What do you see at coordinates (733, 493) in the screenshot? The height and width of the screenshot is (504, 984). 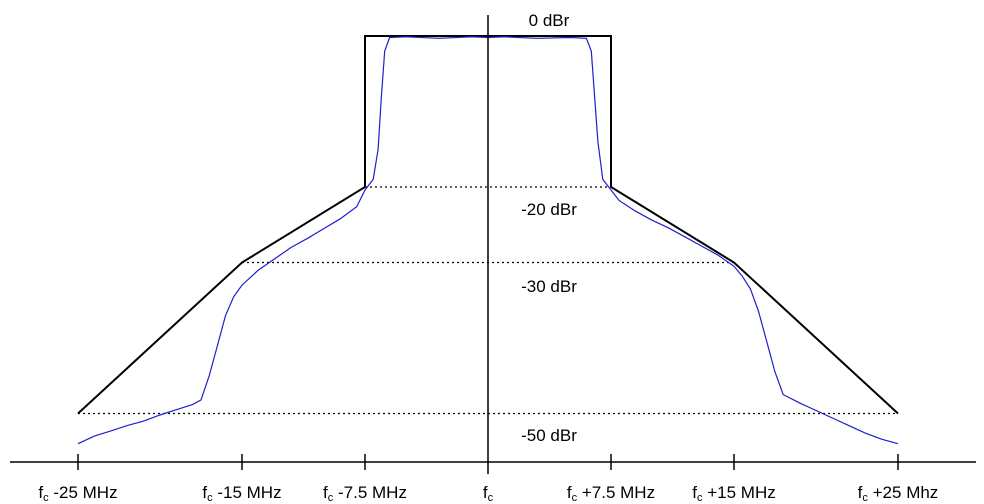 I see `x-tick-label-5: fc +15 MHz` at bounding box center [733, 493].